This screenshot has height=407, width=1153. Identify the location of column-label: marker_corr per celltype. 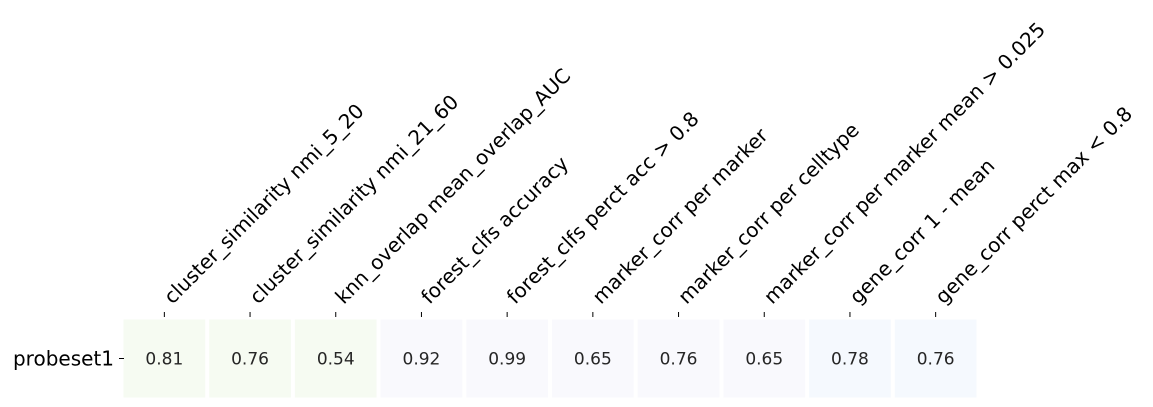
(768, 213).